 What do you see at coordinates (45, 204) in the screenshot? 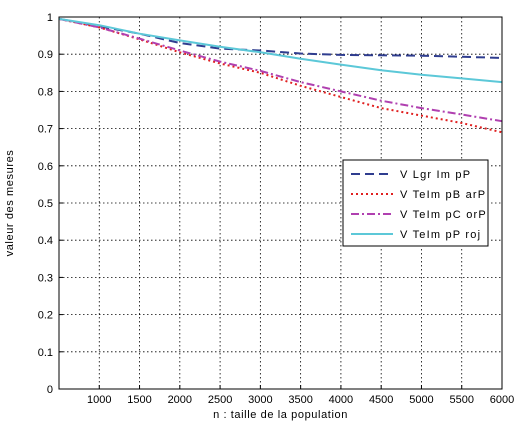
I see `y-tick-label: 0.5` at bounding box center [45, 204].